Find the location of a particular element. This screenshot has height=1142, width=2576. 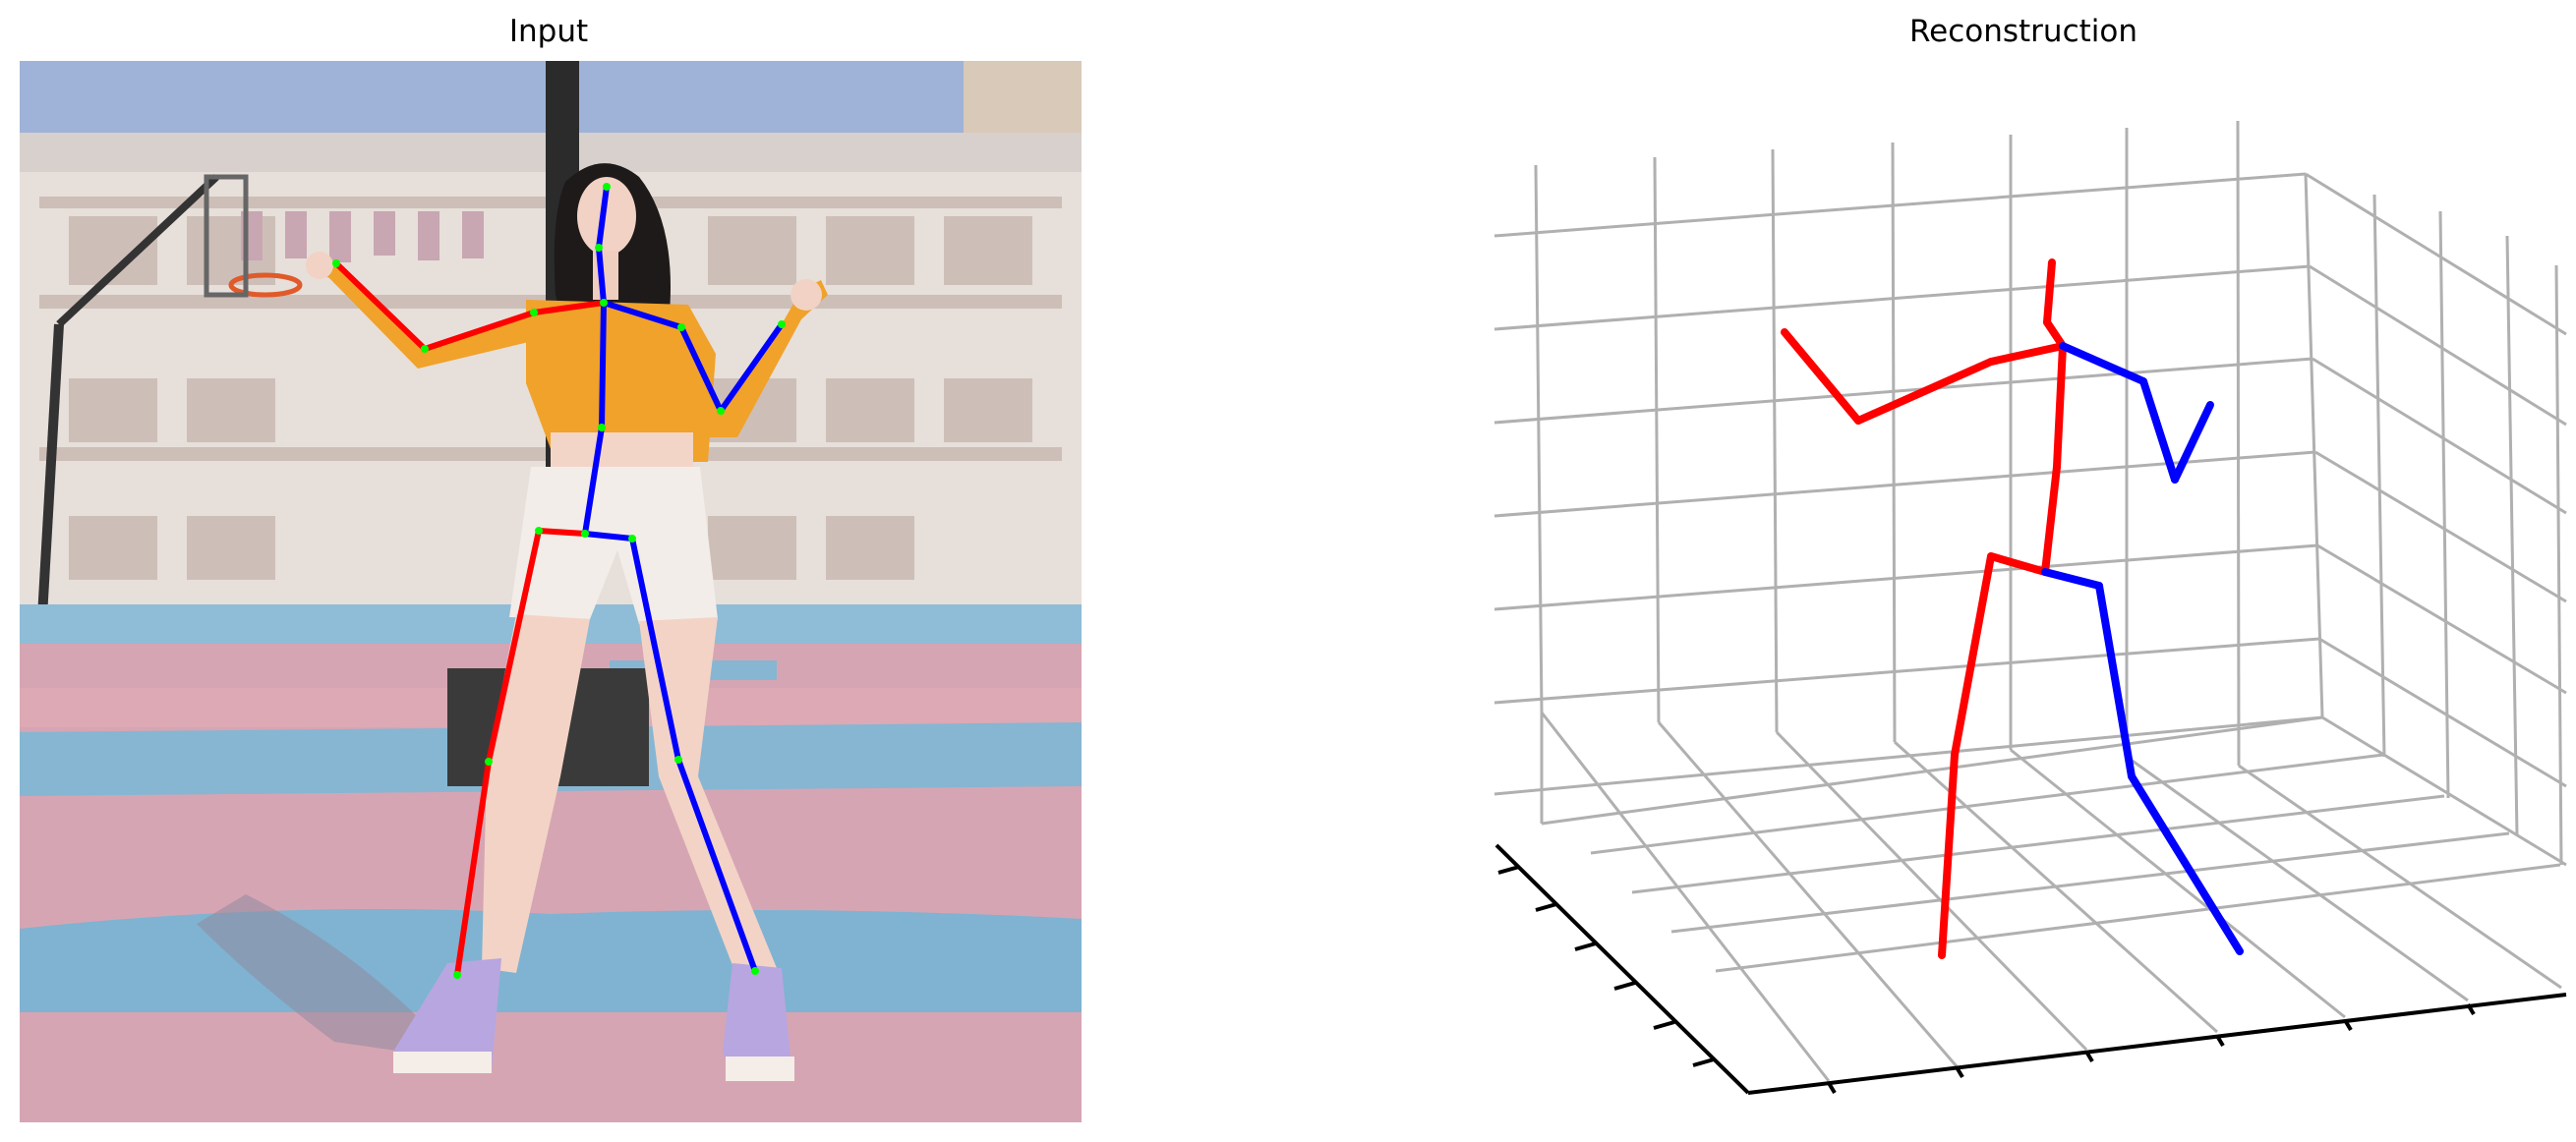

joints-2d is located at coordinates (559, 581).